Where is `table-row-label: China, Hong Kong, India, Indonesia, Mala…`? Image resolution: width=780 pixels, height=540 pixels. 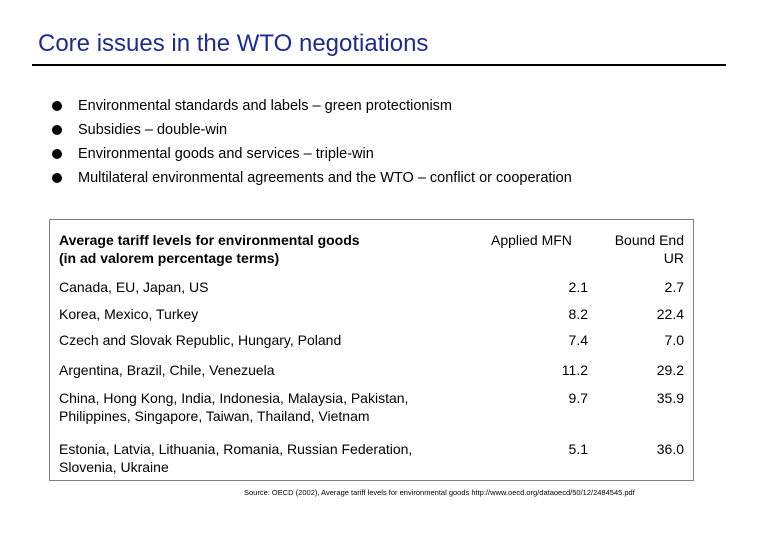
table-row-label: China, Hong Kong, India, Indonesia, Mala… is located at coordinates (233, 407).